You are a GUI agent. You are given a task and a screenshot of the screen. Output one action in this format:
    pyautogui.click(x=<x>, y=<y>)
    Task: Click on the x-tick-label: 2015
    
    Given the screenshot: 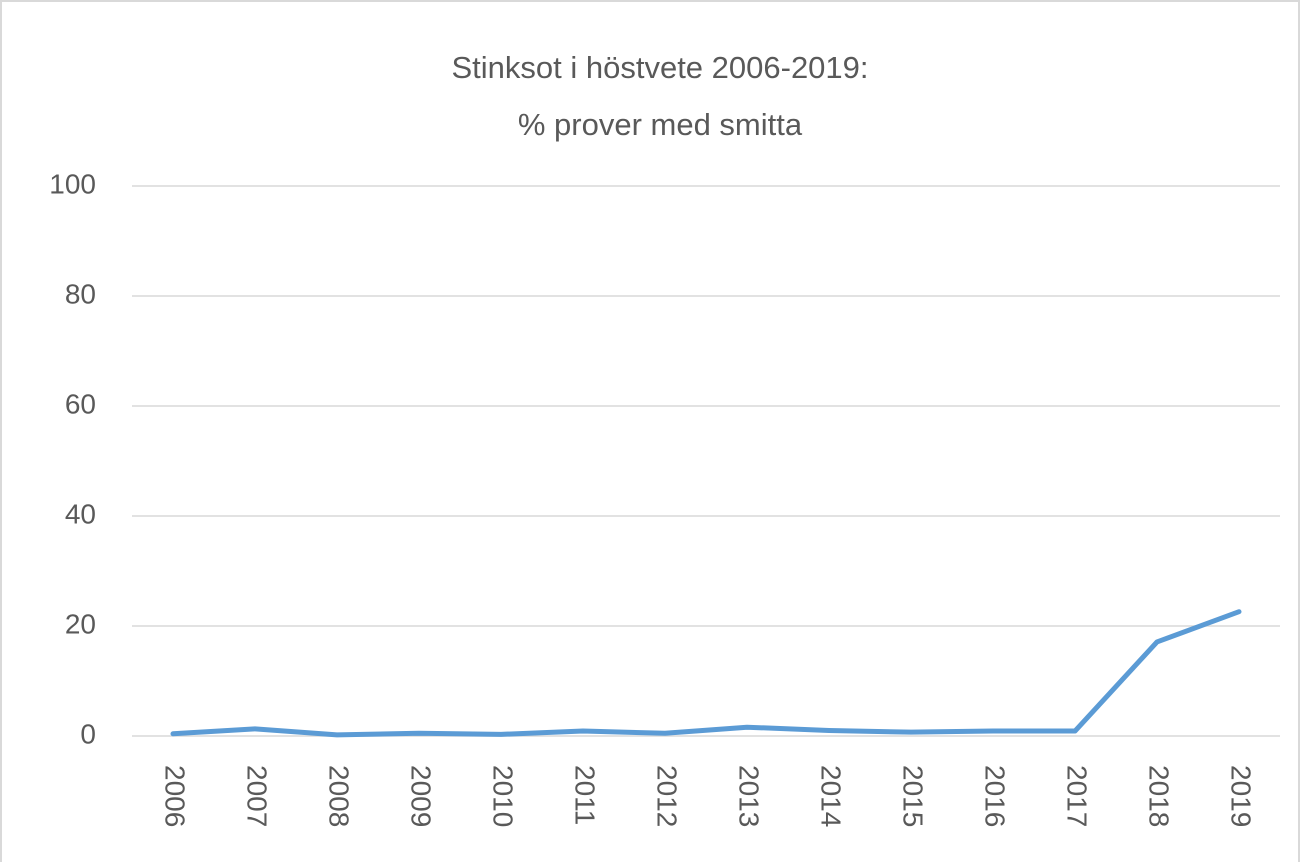 What is the action you would take?
    pyautogui.click(x=913, y=796)
    